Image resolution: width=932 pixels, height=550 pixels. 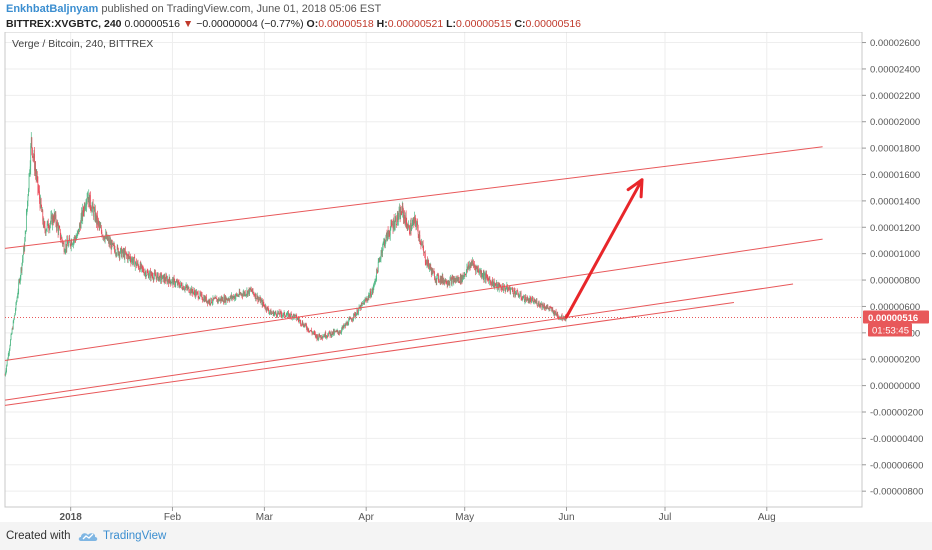 What do you see at coordinates (520, 24) in the screenshot?
I see `close-label: C:` at bounding box center [520, 24].